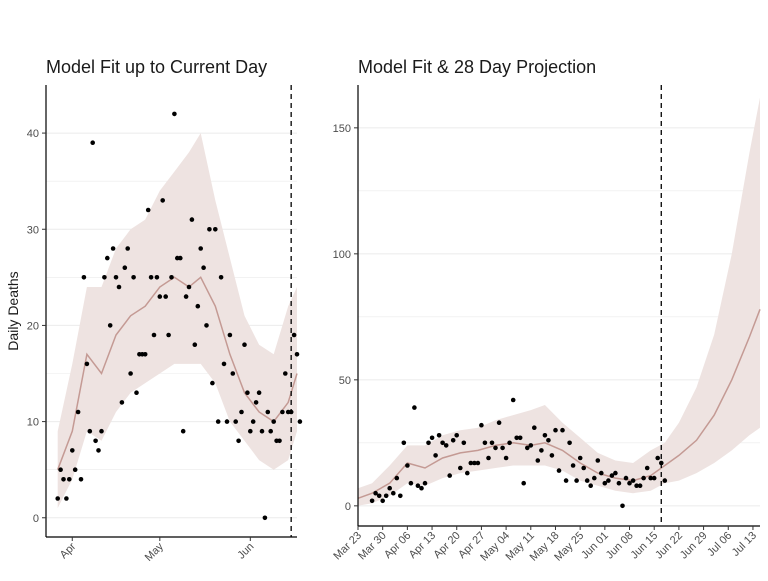  I want to click on chart-title: Model Fit up to Current Day, so click(156, 67).